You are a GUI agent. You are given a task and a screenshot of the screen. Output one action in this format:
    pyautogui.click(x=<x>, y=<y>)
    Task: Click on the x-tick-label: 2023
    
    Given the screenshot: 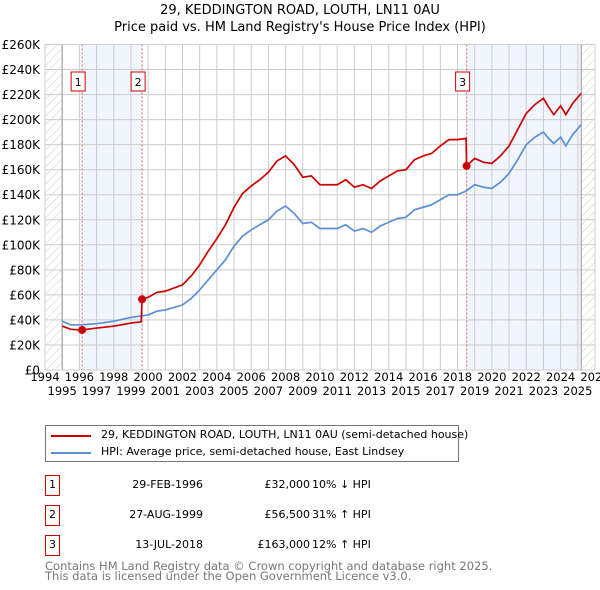 What is the action you would take?
    pyautogui.click(x=543, y=391)
    